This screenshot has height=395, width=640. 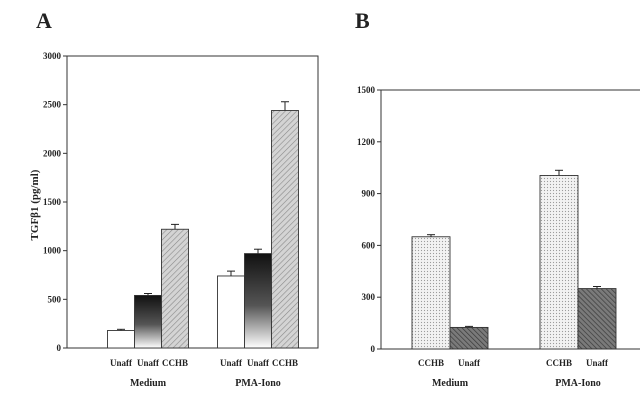 What do you see at coordinates (369, 194) in the screenshot?
I see `y-tick-label: 900` at bounding box center [369, 194].